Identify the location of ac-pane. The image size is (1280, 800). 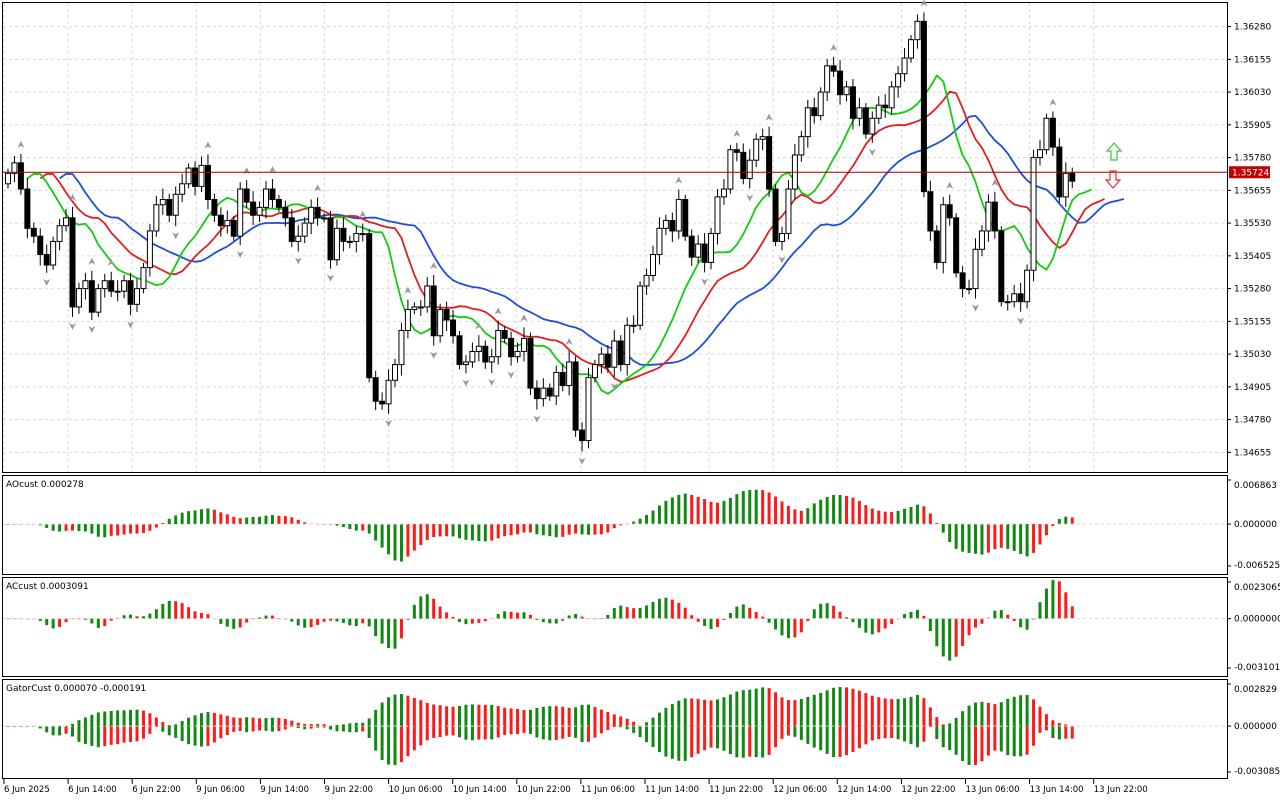
(615, 627).